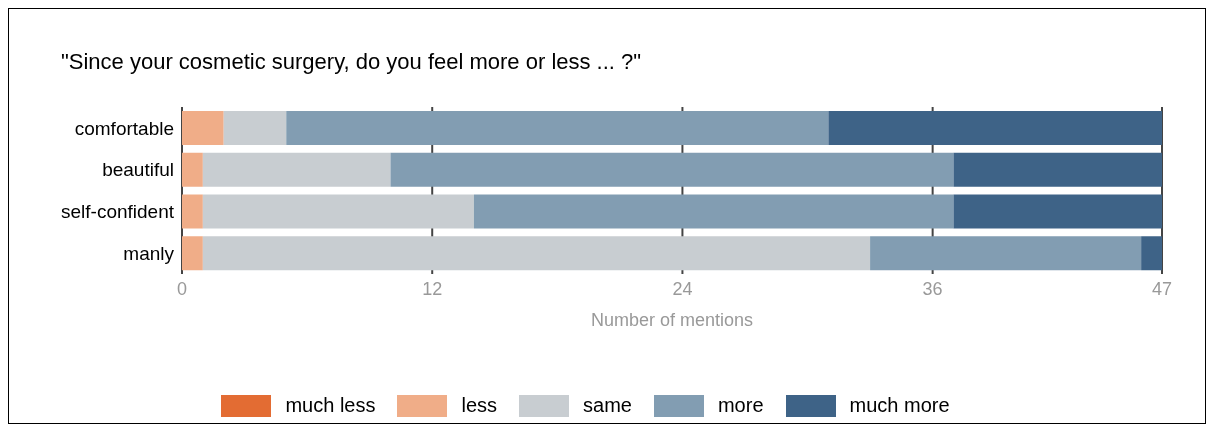 The image size is (1214, 432). What do you see at coordinates (351, 62) in the screenshot?
I see `chart-title: "Since your cosmetic surgery, do you feel more or less ... ?"` at bounding box center [351, 62].